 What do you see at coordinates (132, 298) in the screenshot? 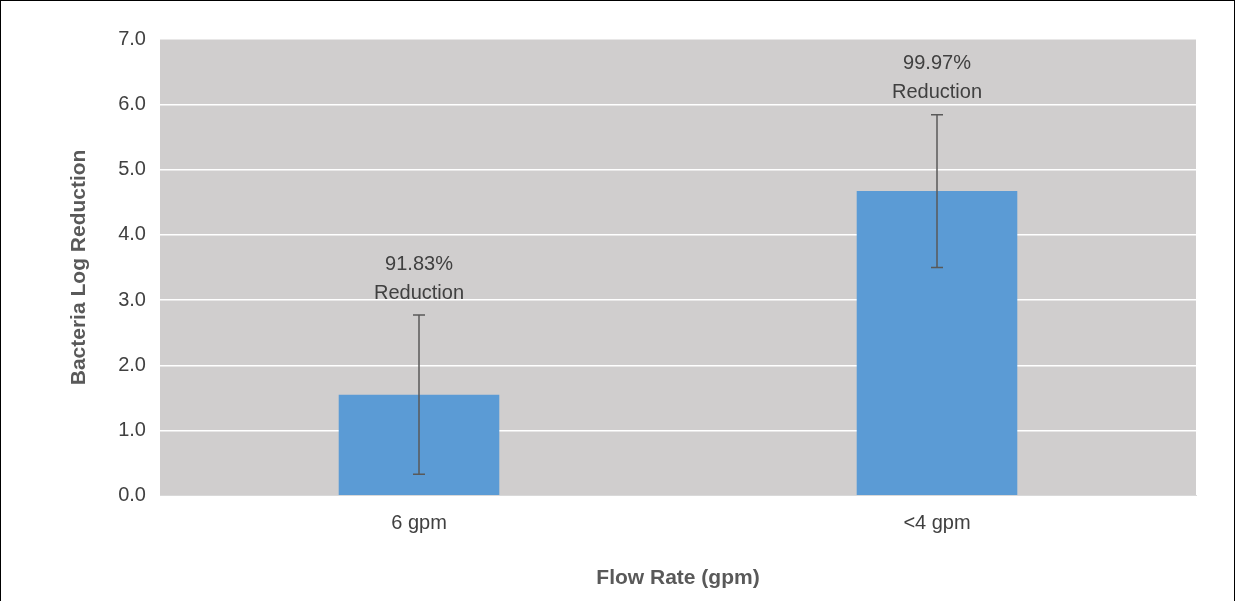
I see `y-tick-label: 3.0` at bounding box center [132, 298].